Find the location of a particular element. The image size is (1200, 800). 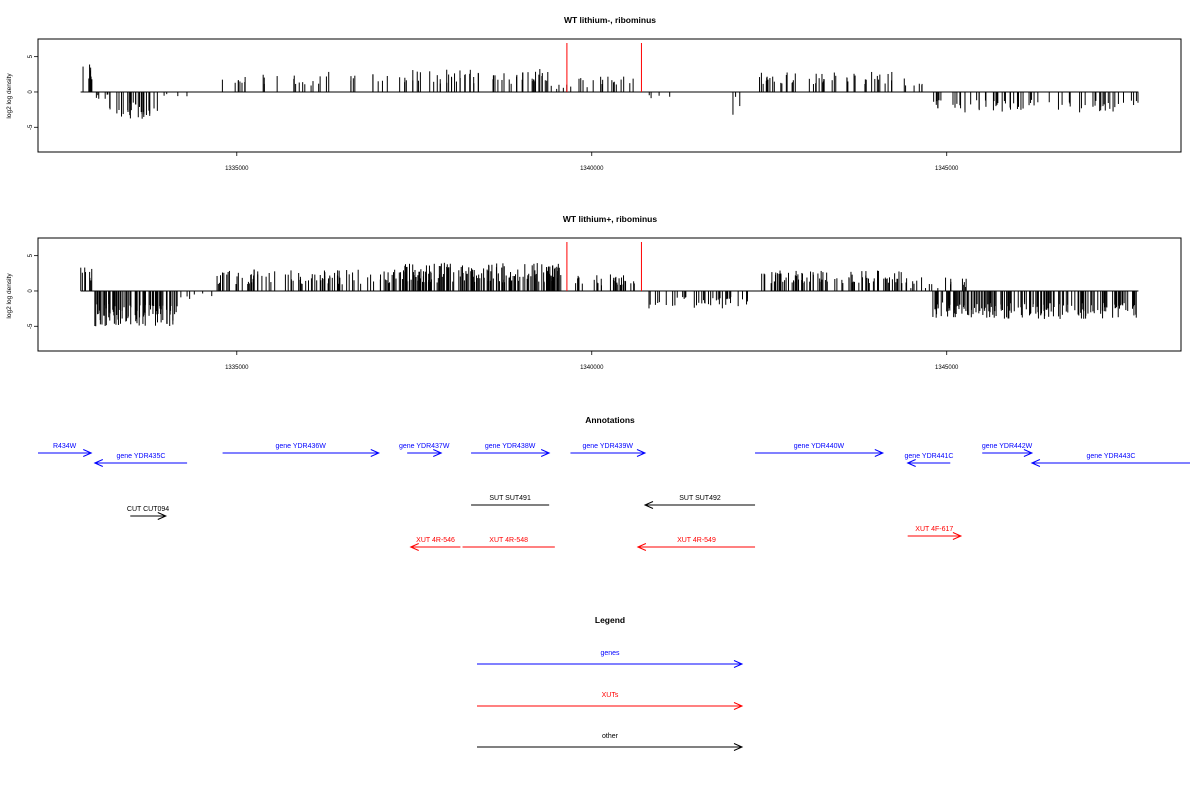

feature-label: gene YDR437W is located at coordinates (424, 446).